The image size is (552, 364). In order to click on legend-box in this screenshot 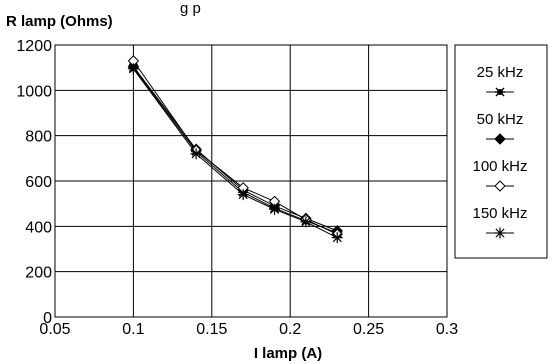, I will do `click(501, 151)`.